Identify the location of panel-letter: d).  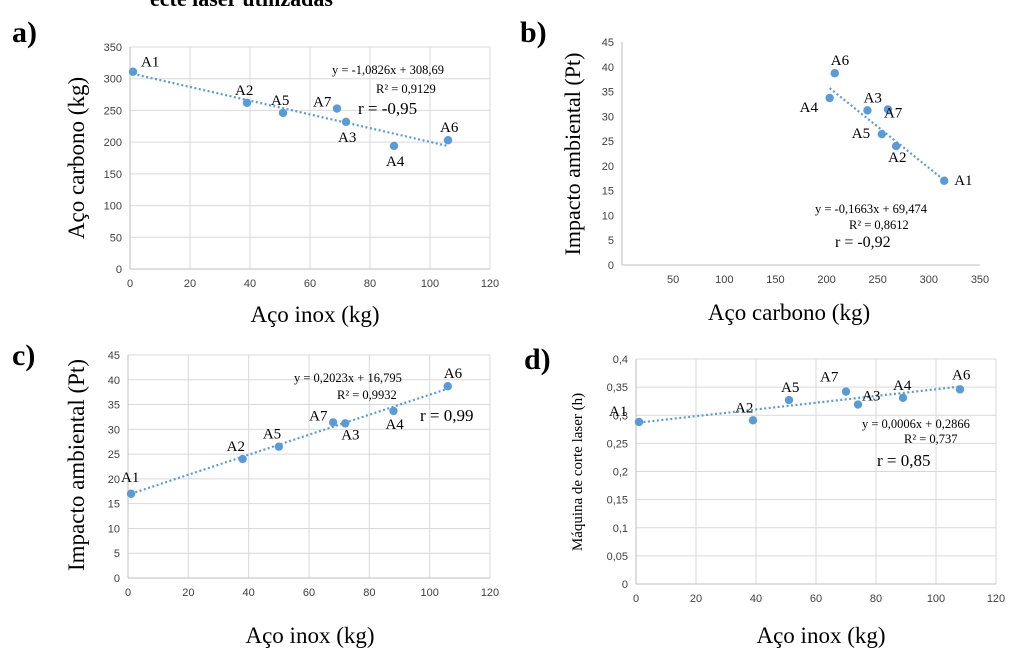
(537, 359).